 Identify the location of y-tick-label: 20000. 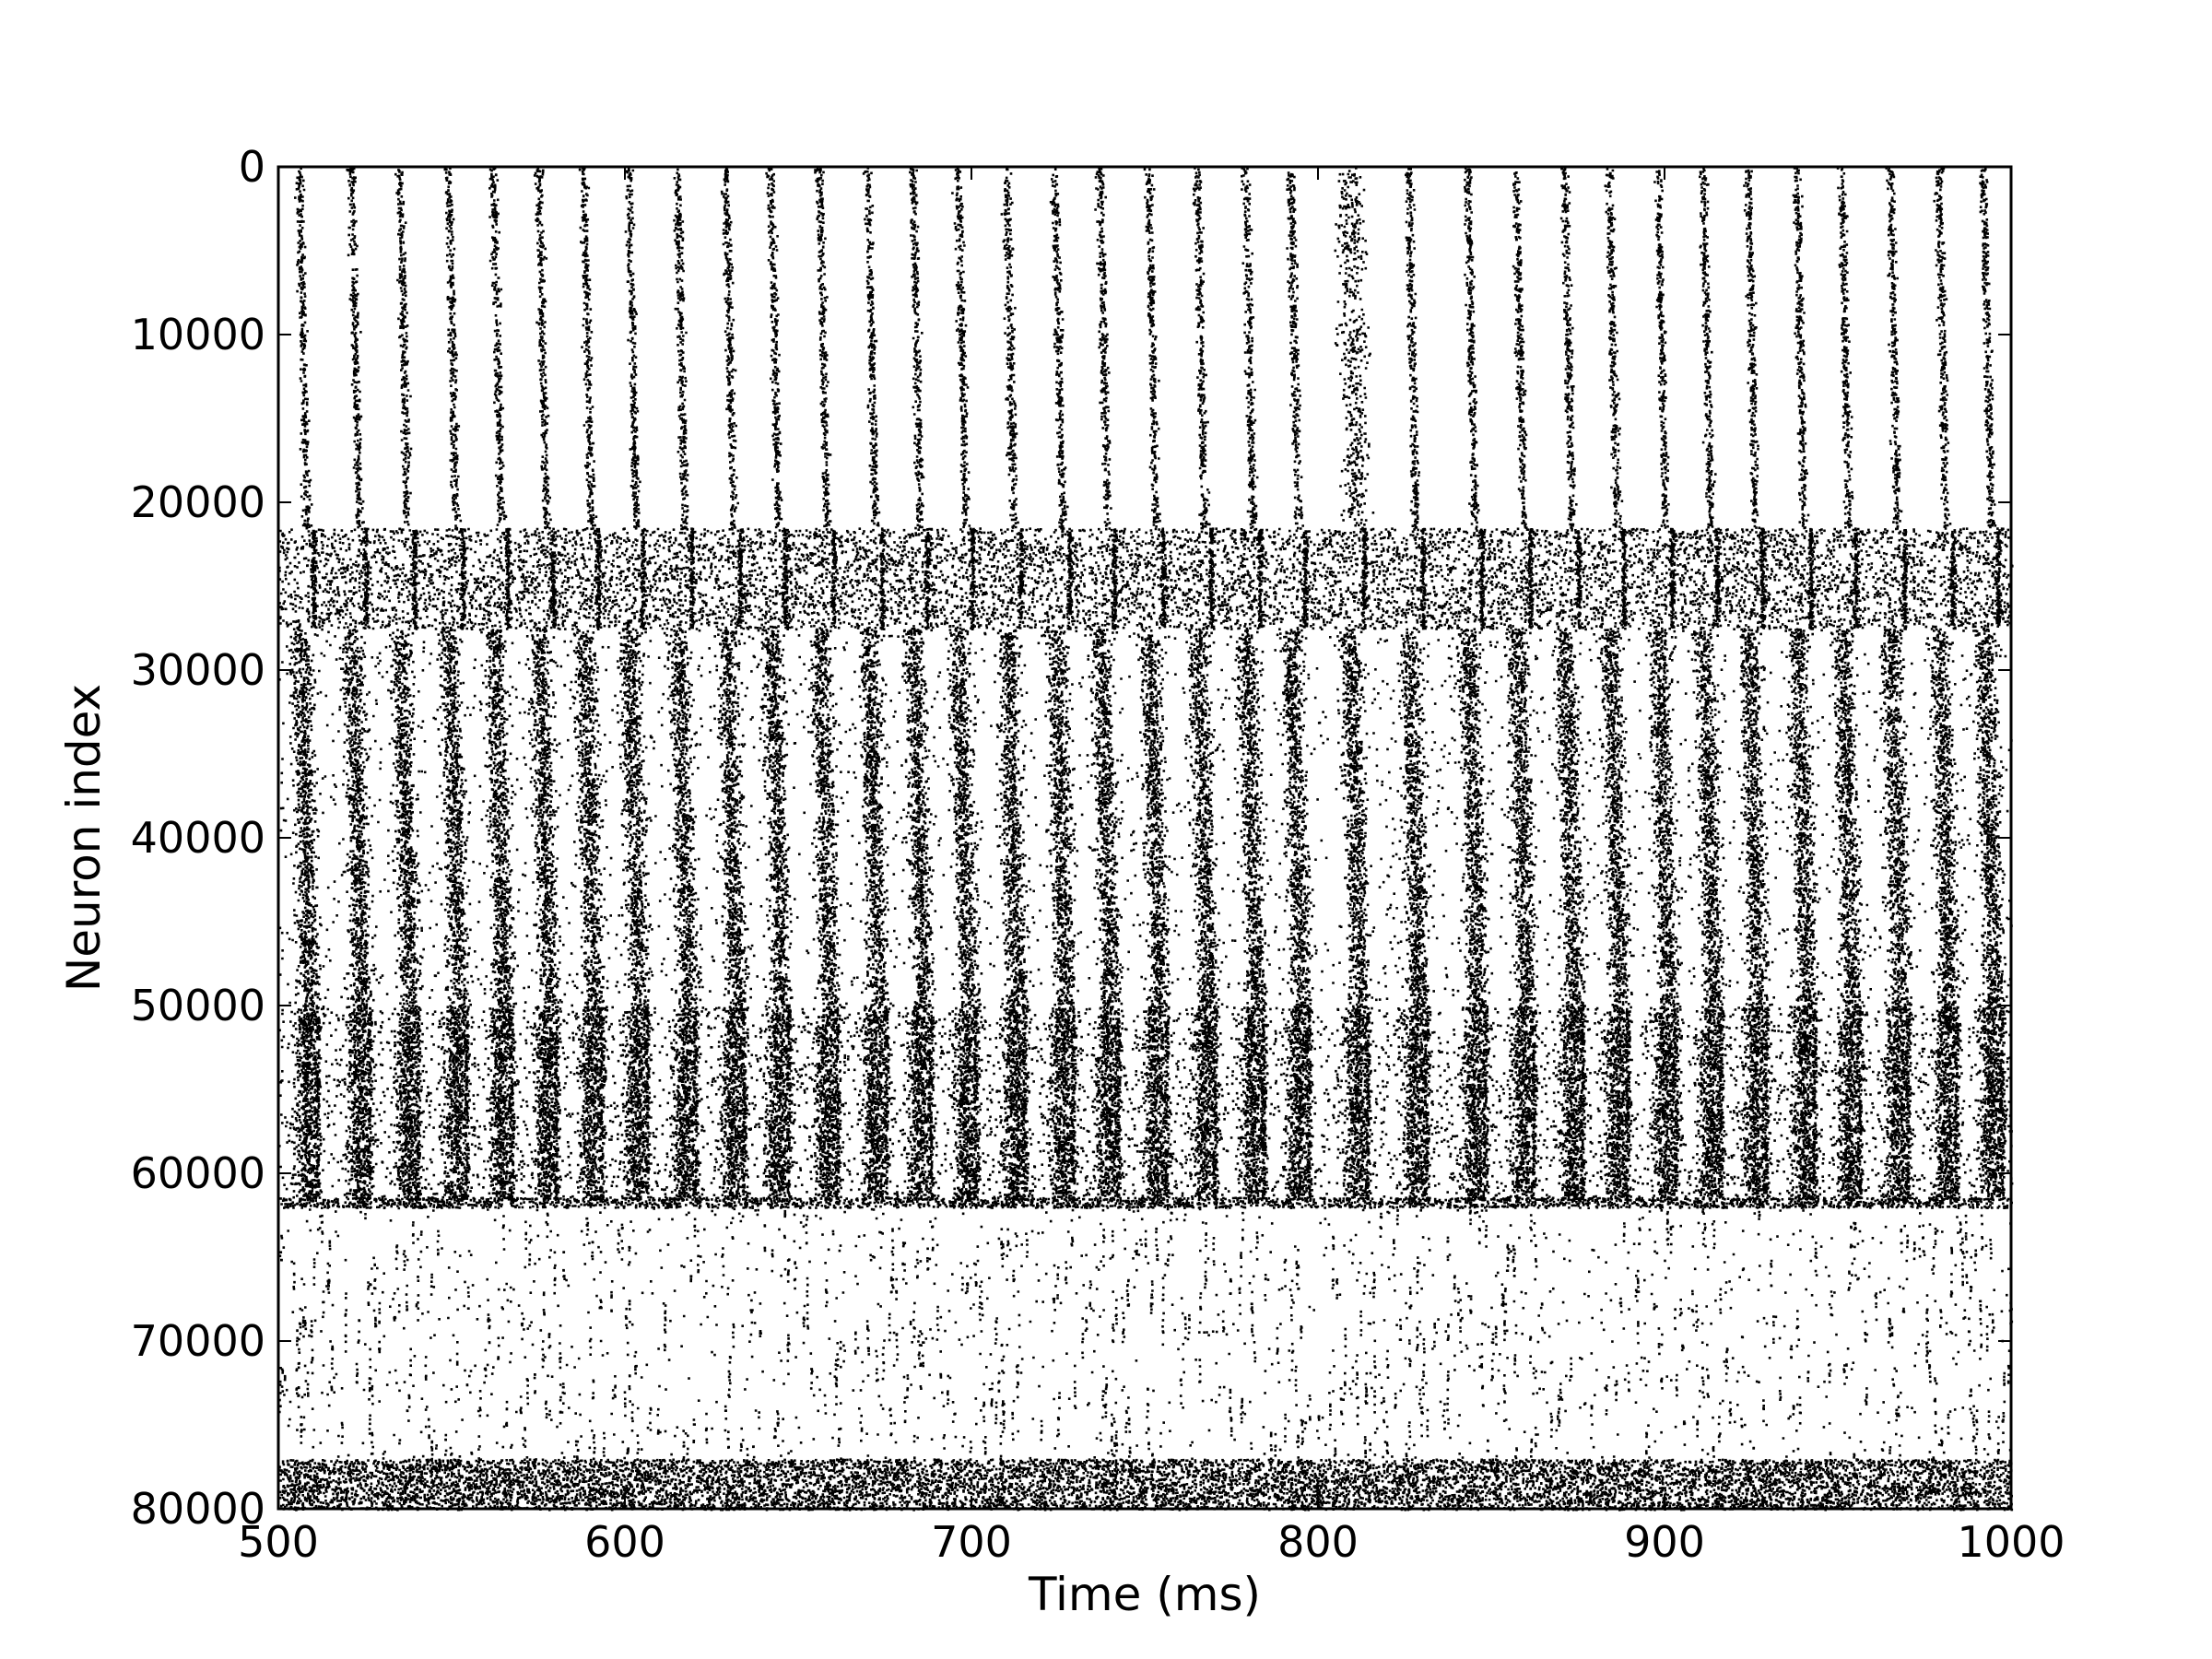
(198, 502).